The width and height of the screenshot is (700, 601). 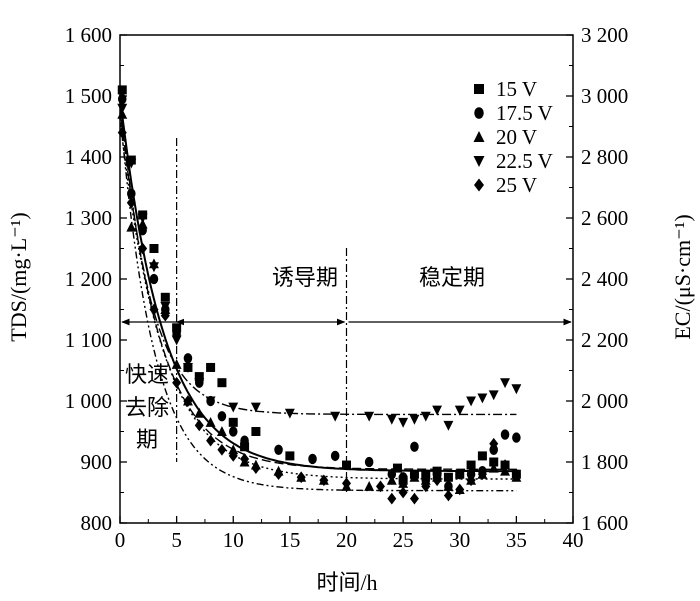 What do you see at coordinates (604, 279) in the screenshot?
I see `y2-tick-label: 2 400` at bounding box center [604, 279].